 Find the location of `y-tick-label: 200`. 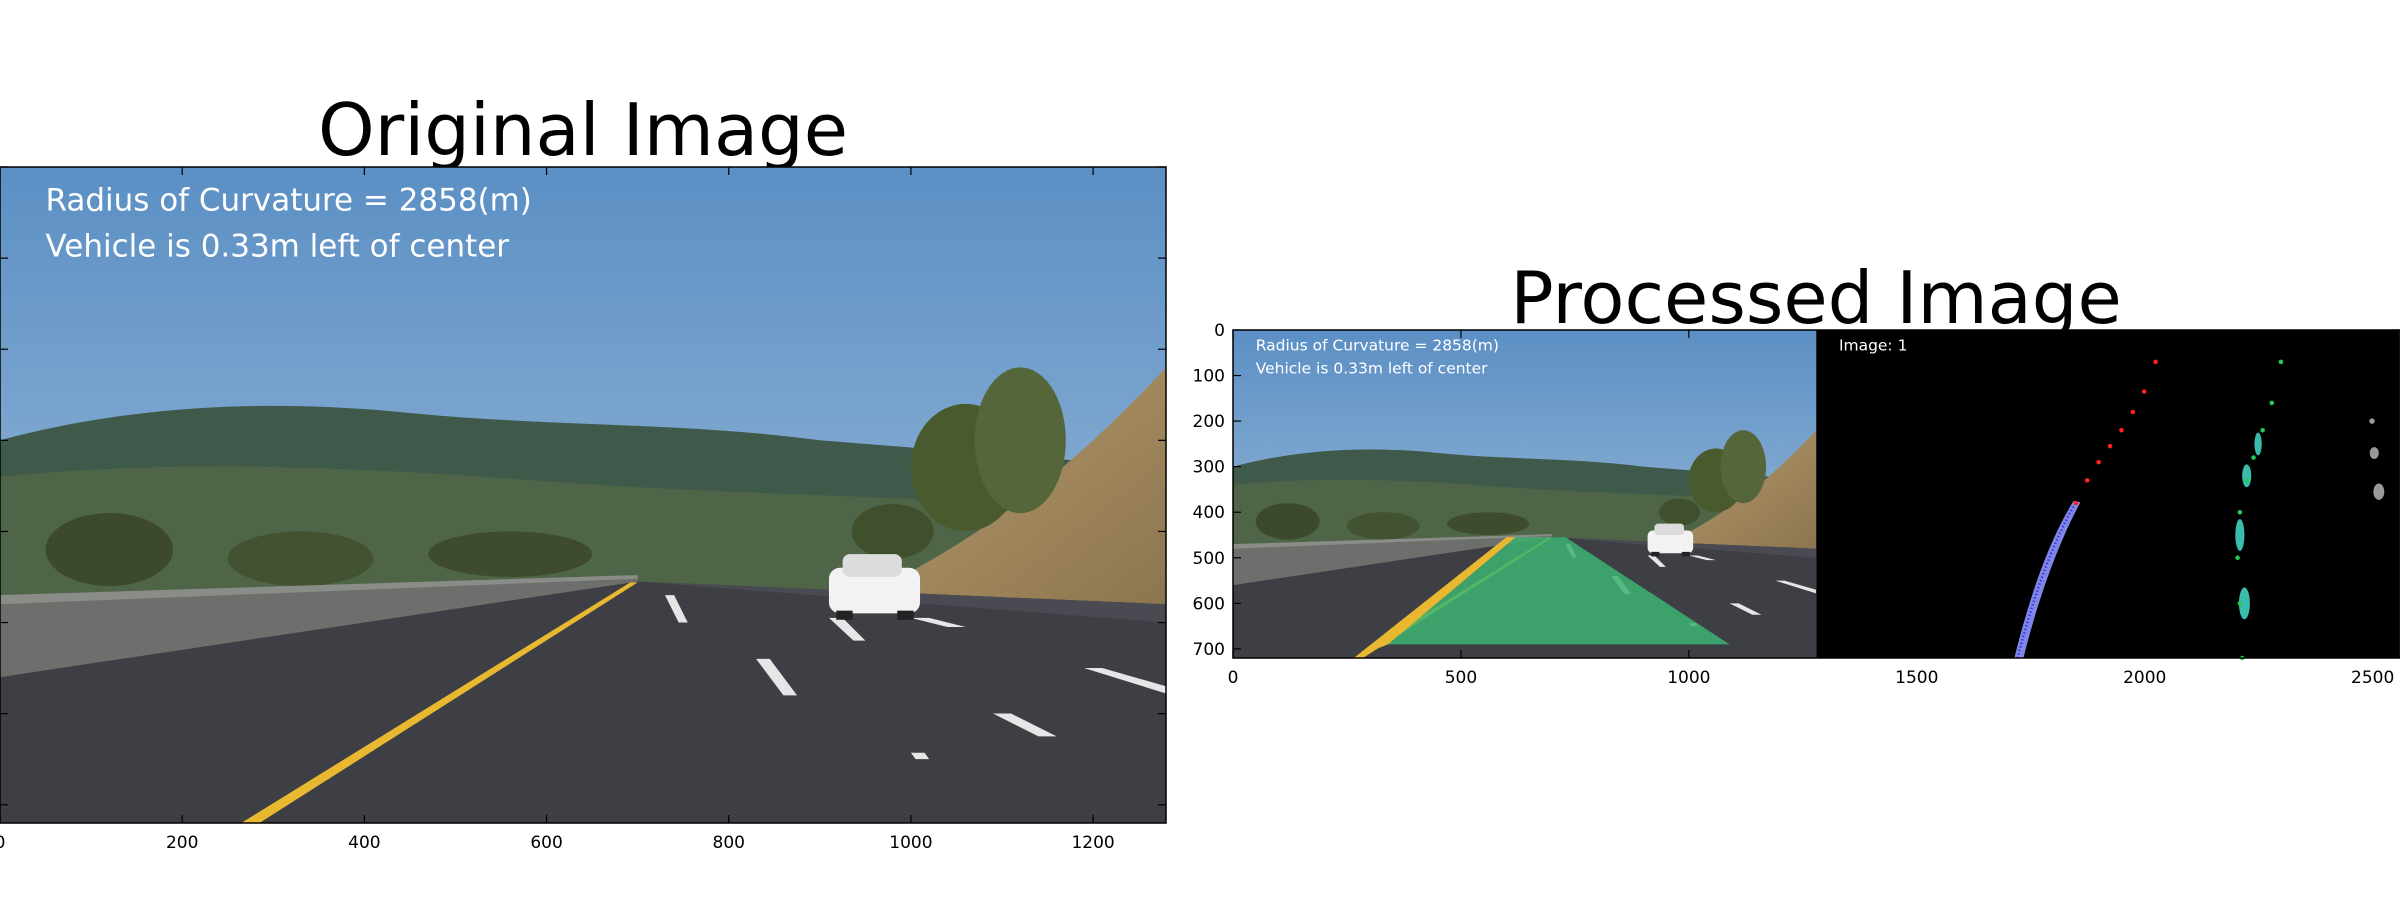

y-tick-label: 200 is located at coordinates (1209, 422).